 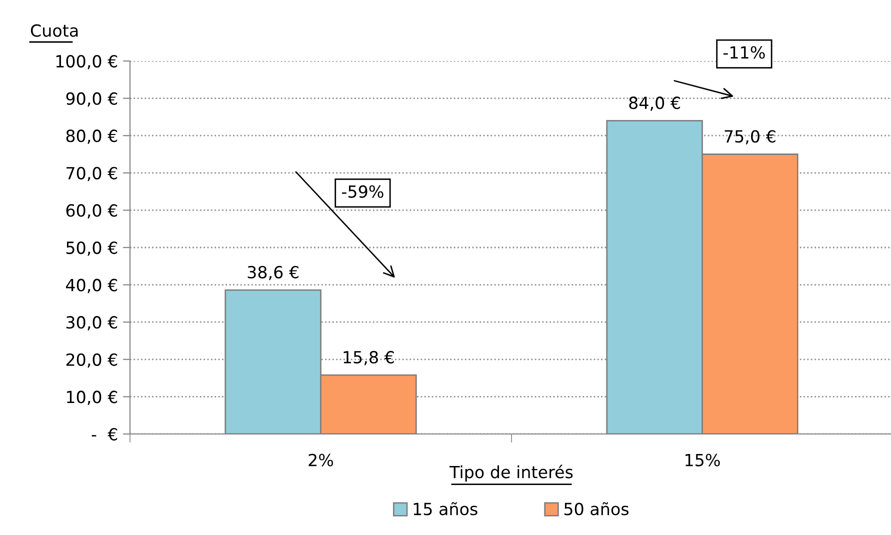 I want to click on y-tick-label: 80,0 €, so click(x=92, y=137).